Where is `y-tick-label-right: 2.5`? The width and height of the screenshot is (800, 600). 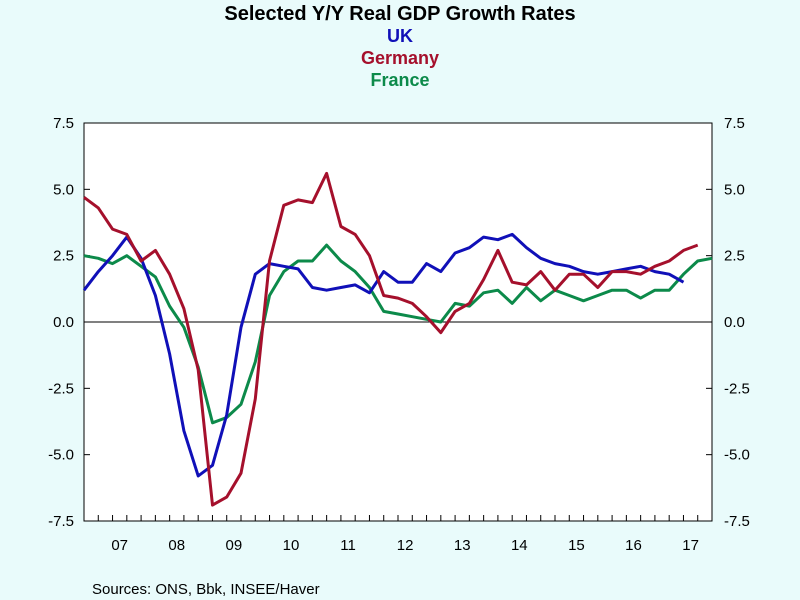
y-tick-label-right: 2.5 is located at coordinates (734, 256).